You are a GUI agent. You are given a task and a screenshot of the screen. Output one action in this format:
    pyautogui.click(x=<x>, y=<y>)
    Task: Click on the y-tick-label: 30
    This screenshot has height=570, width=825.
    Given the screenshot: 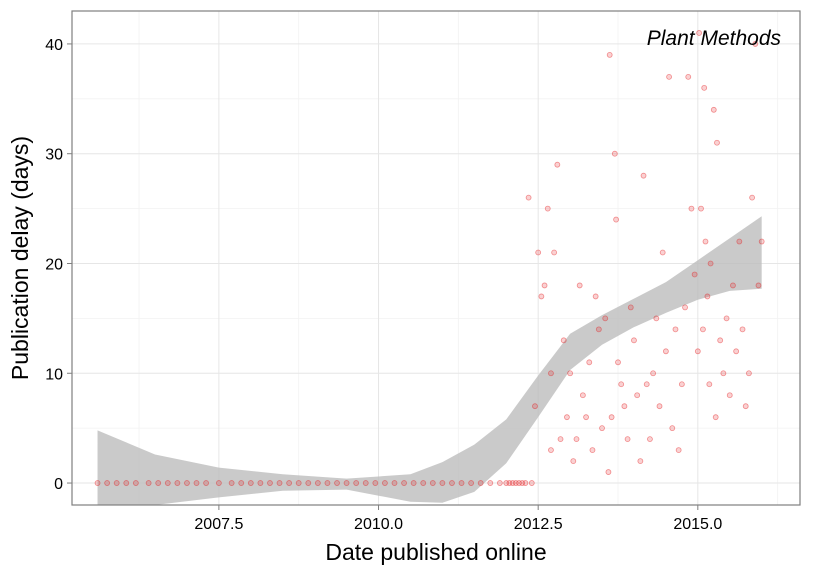 What is the action you would take?
    pyautogui.click(x=54, y=155)
    